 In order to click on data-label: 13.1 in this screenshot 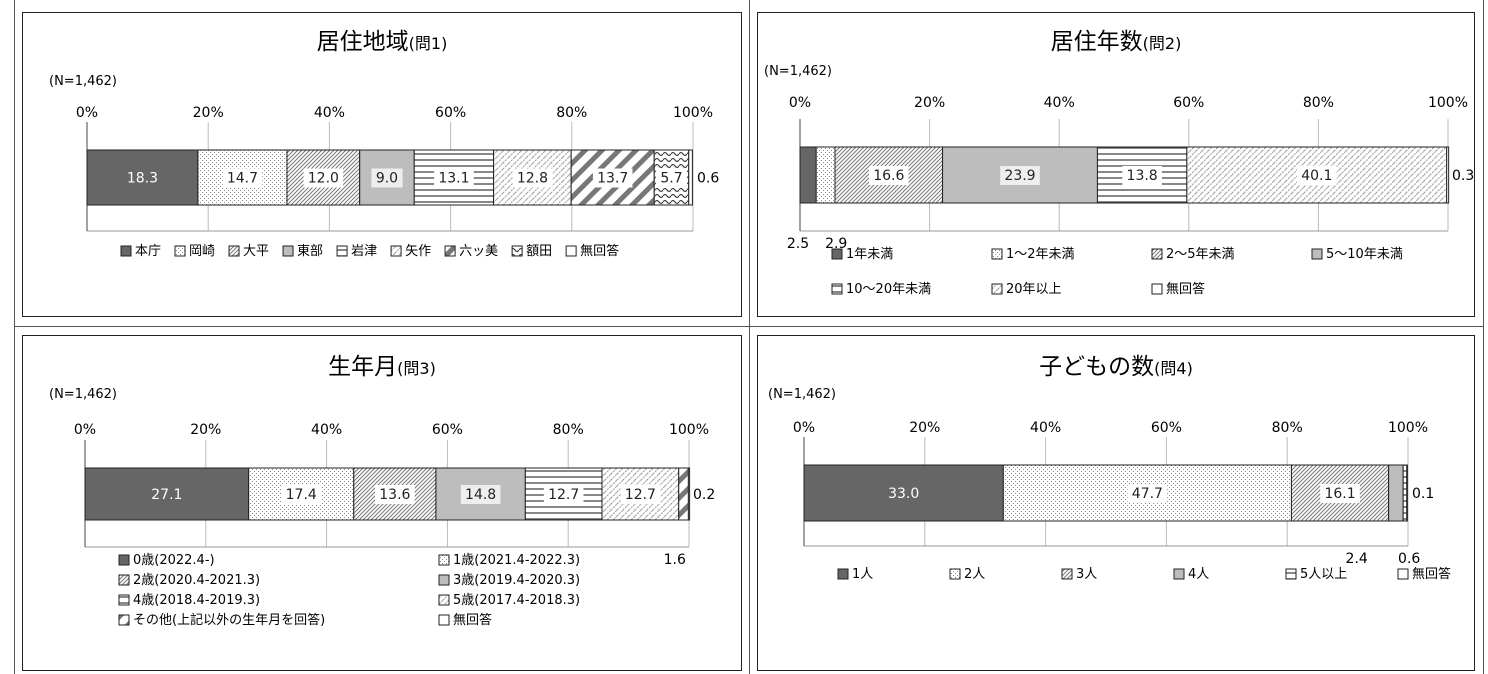, I will do `click(453, 179)`.